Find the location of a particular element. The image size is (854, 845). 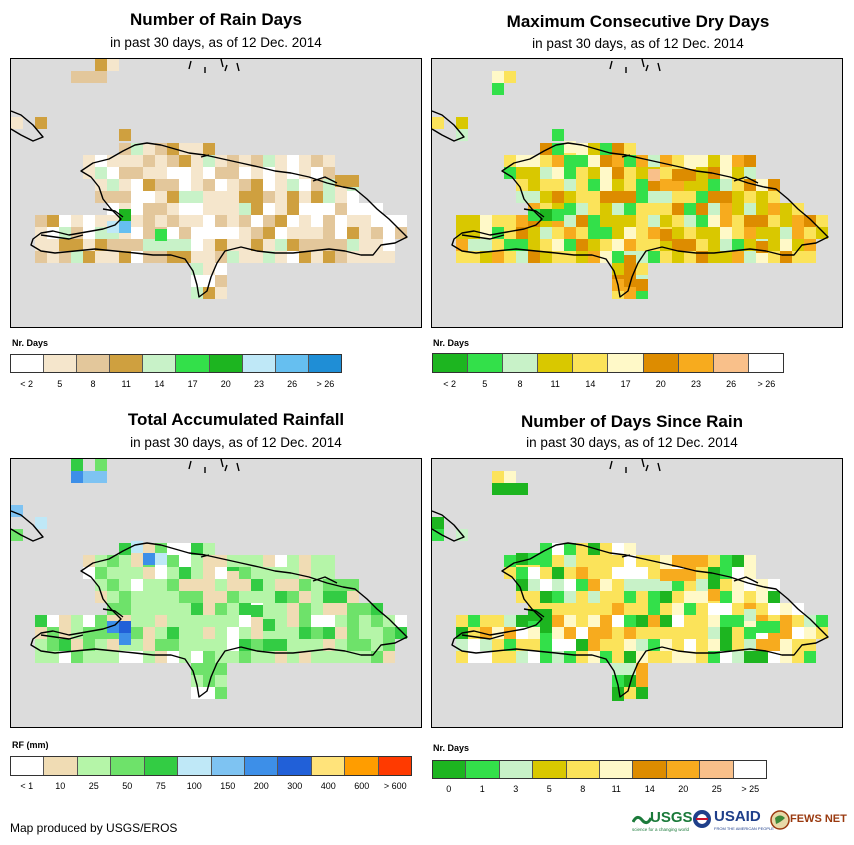

legend-label: 23 is located at coordinates (696, 384).